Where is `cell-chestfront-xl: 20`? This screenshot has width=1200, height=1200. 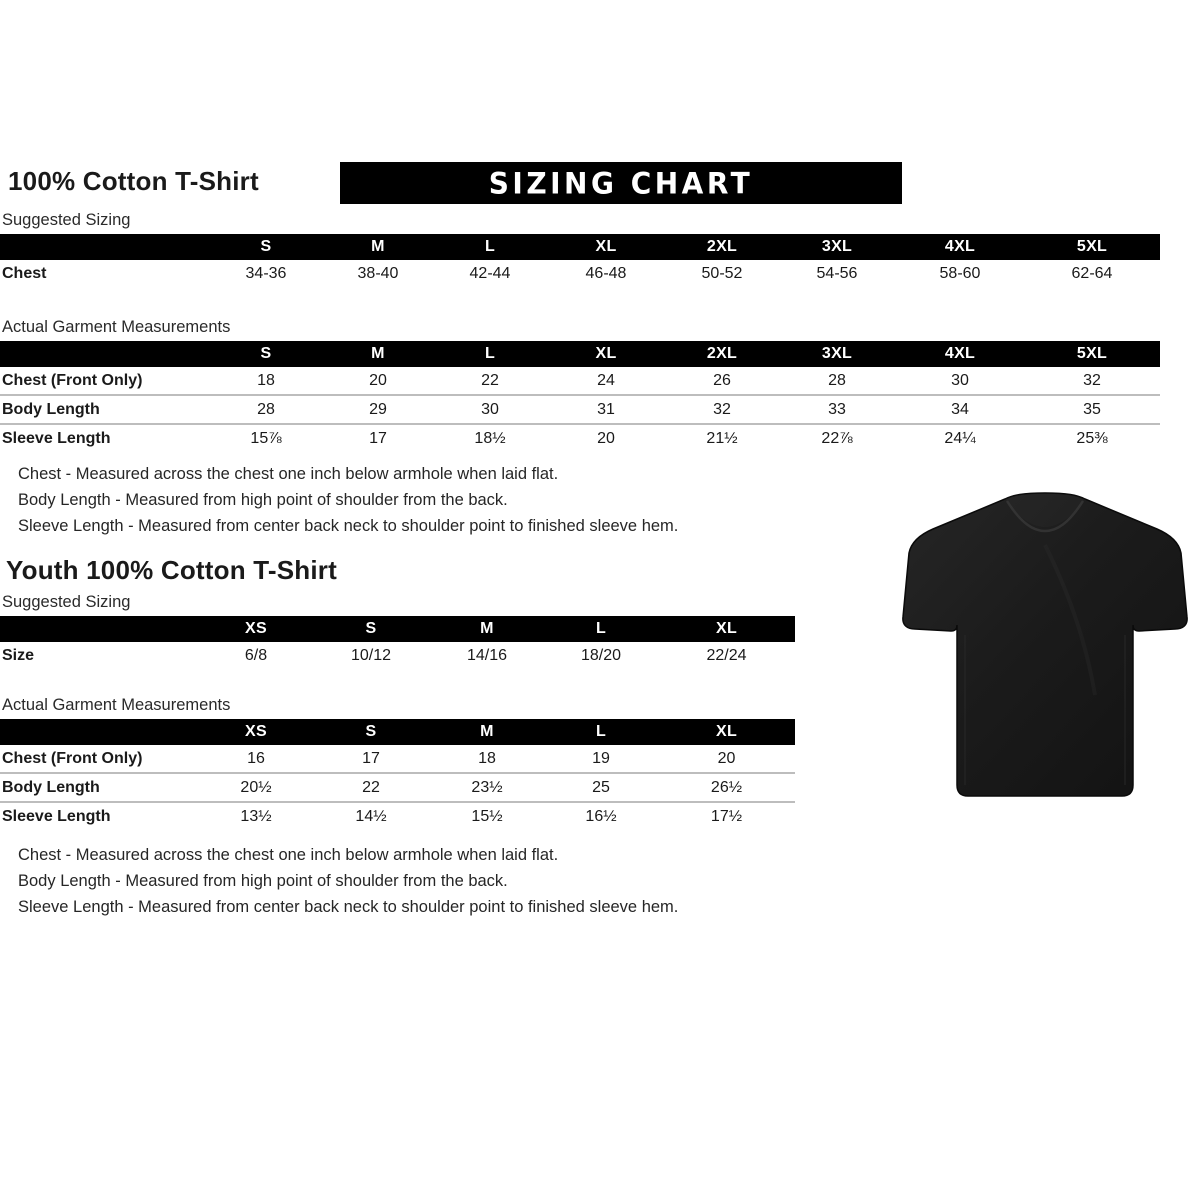 cell-chestfront-xl: 20 is located at coordinates (726, 759).